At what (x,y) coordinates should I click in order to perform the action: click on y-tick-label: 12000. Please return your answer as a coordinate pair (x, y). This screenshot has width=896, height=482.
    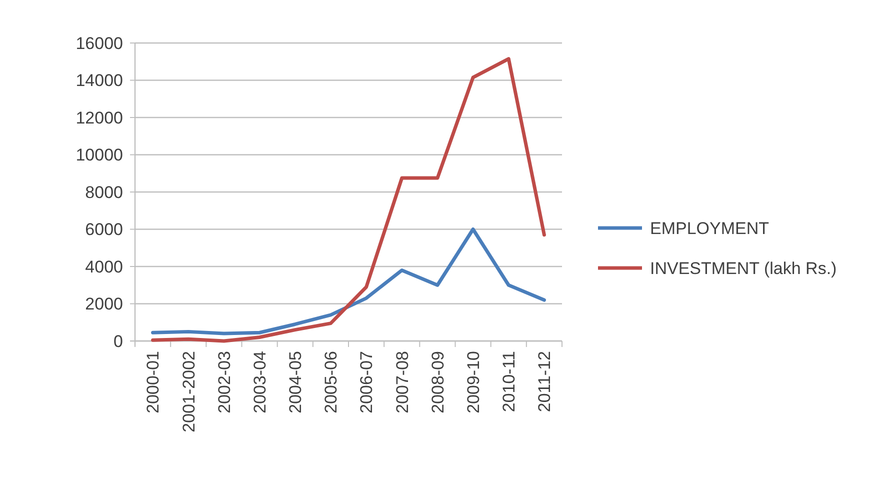
    Looking at the image, I should click on (99, 118).